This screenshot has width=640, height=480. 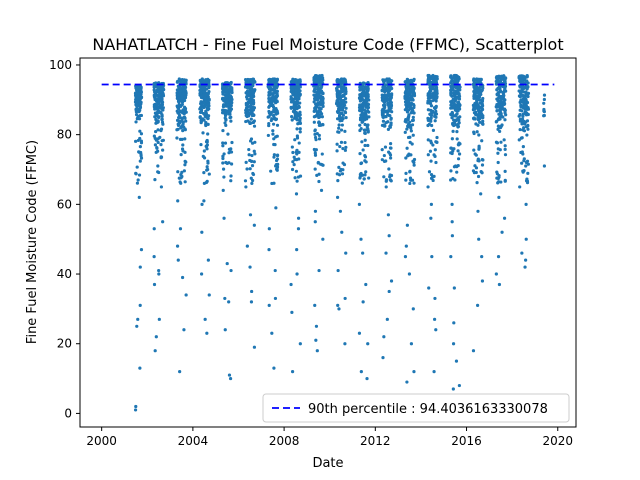 I want to click on x-axis: 2000 2004 2008 2012 2016 2020, so click(x=329, y=437).